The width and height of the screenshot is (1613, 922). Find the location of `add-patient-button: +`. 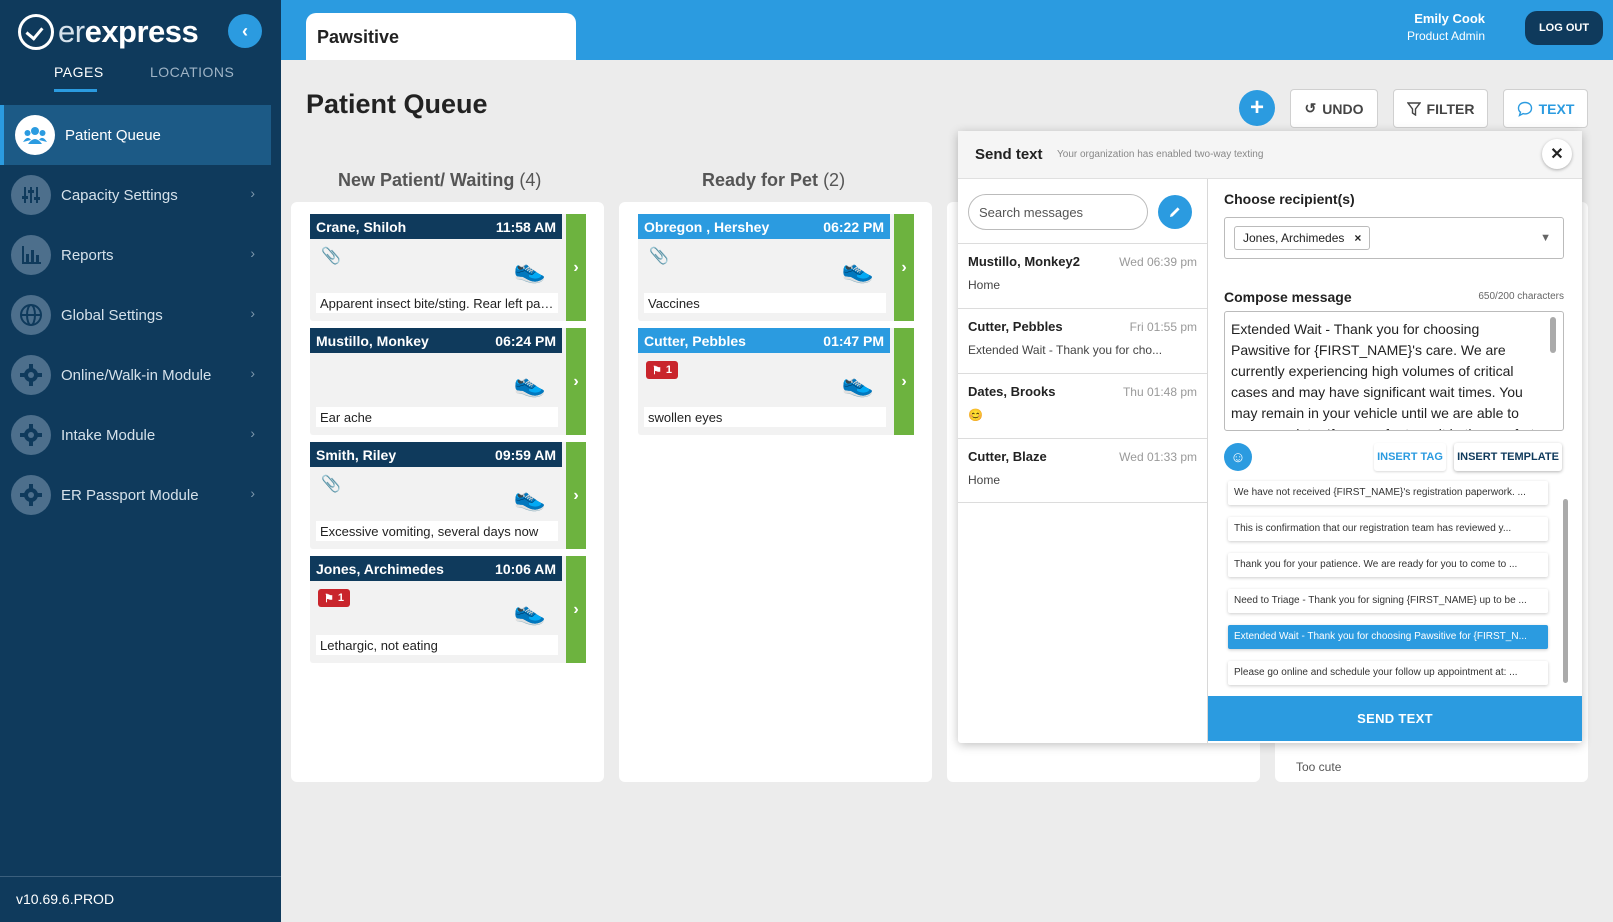

add-patient-button: + is located at coordinates (1257, 108).